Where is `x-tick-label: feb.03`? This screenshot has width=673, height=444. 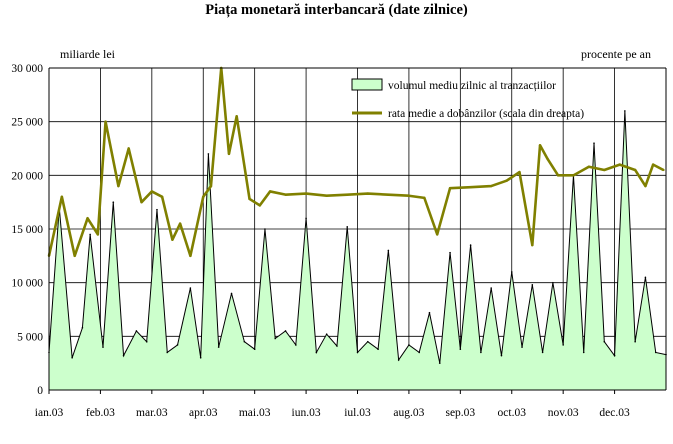
x-tick-label: feb.03 is located at coordinates (100, 413).